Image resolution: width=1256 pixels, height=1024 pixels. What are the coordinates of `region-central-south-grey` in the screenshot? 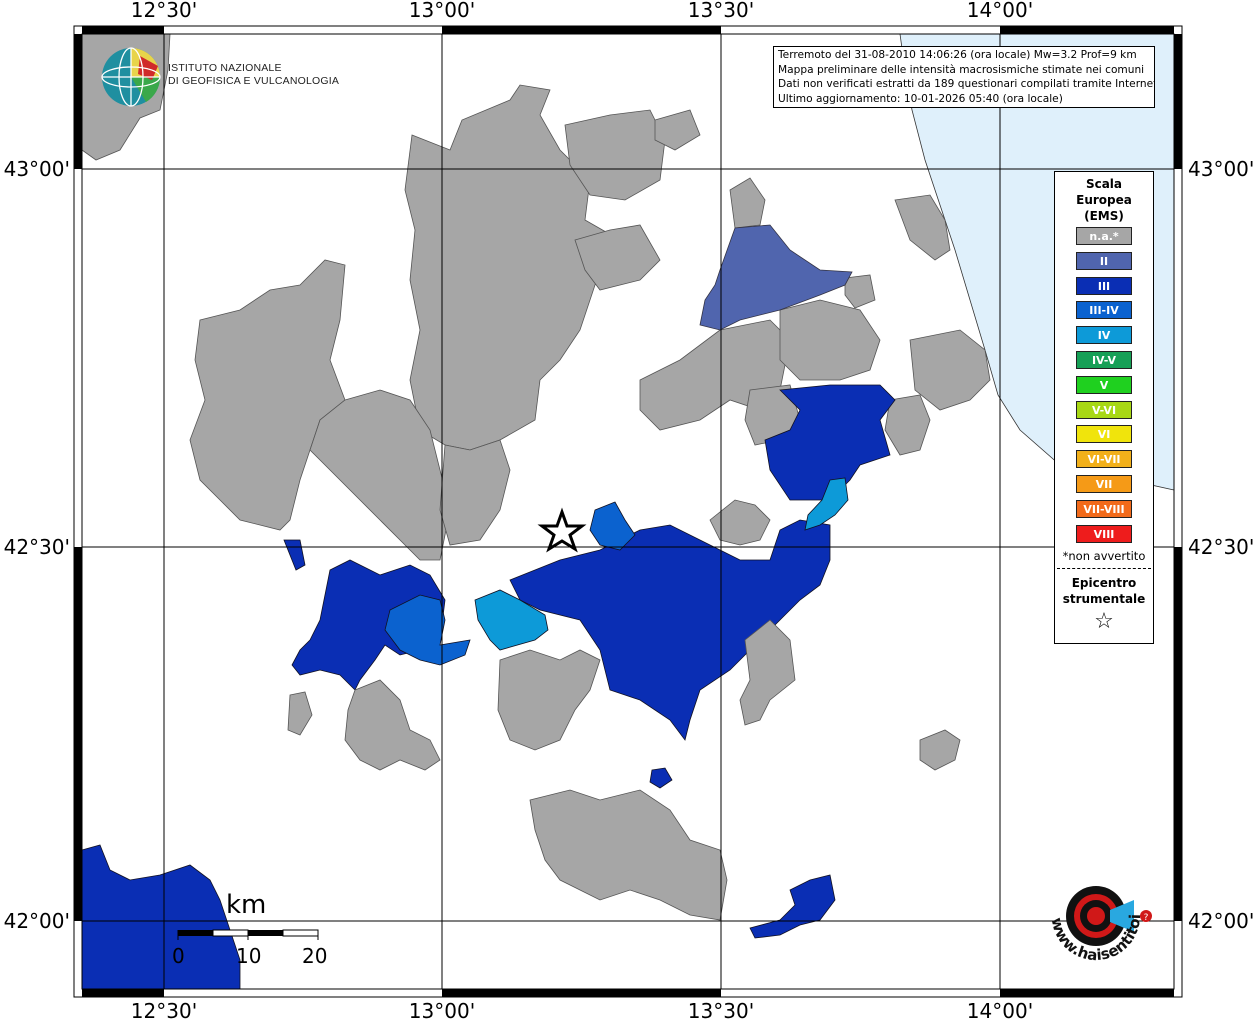 It's located at (475, 492).